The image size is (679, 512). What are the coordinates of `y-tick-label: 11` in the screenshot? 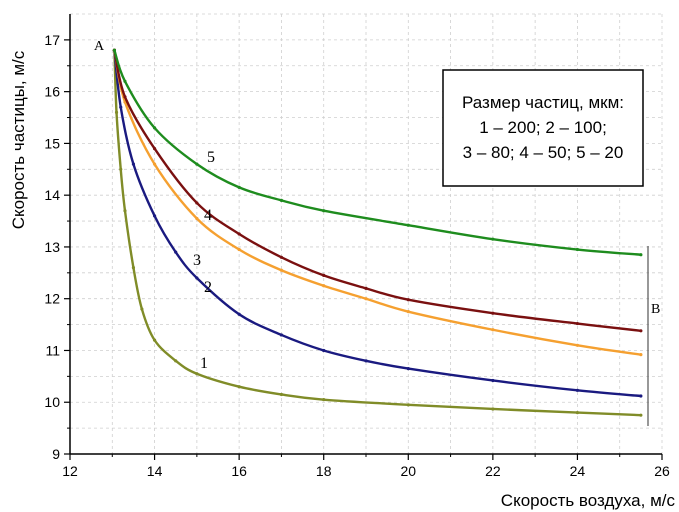 It's located at (52, 350).